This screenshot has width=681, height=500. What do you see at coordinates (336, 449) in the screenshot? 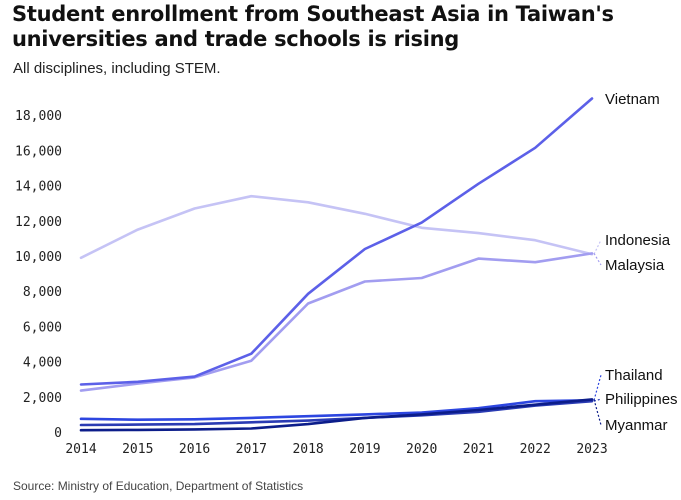
I see `x-axis: 2014 2015 2016 2017 2018 2019 2020 2021 2022 2023` at bounding box center [336, 449].